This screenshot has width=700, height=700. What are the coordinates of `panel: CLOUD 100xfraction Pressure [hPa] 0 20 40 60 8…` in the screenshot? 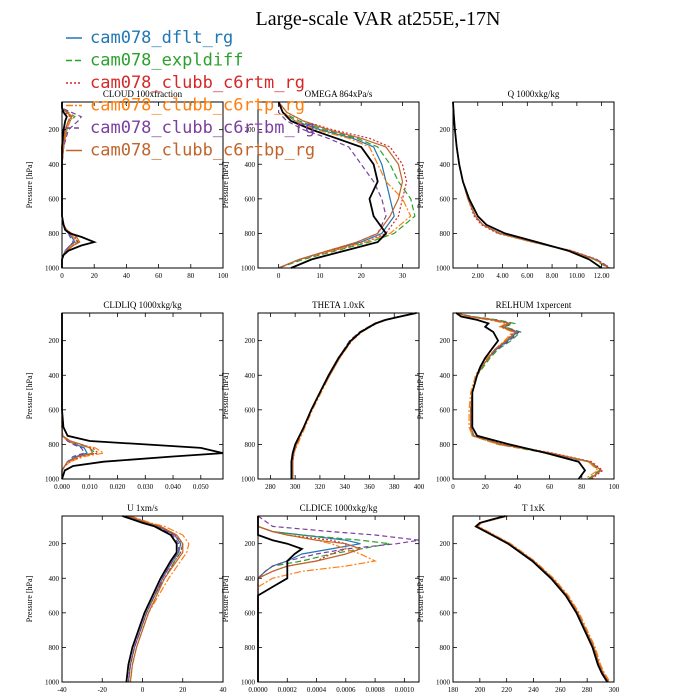 It's located at (127, 184).